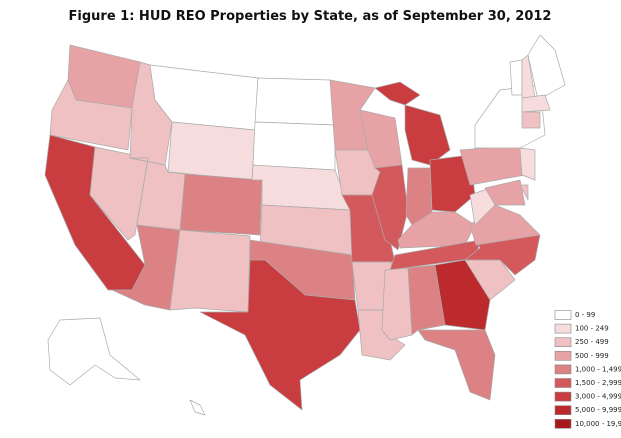 Image resolution: width=621 pixels, height=438 pixels. I want to click on legend-label: 3,000 - 4,999, so click(598, 397).